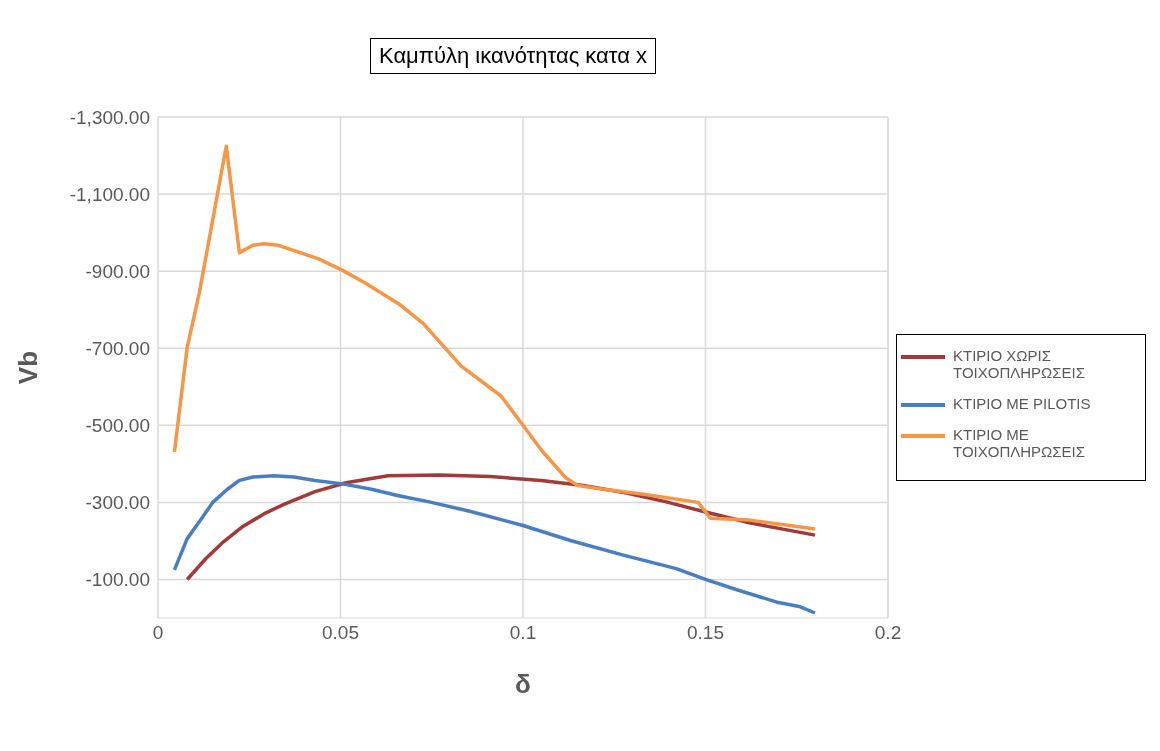 This screenshot has width=1160, height=751. What do you see at coordinates (28, 367) in the screenshot?
I see `y-axis-title: Vb` at bounding box center [28, 367].